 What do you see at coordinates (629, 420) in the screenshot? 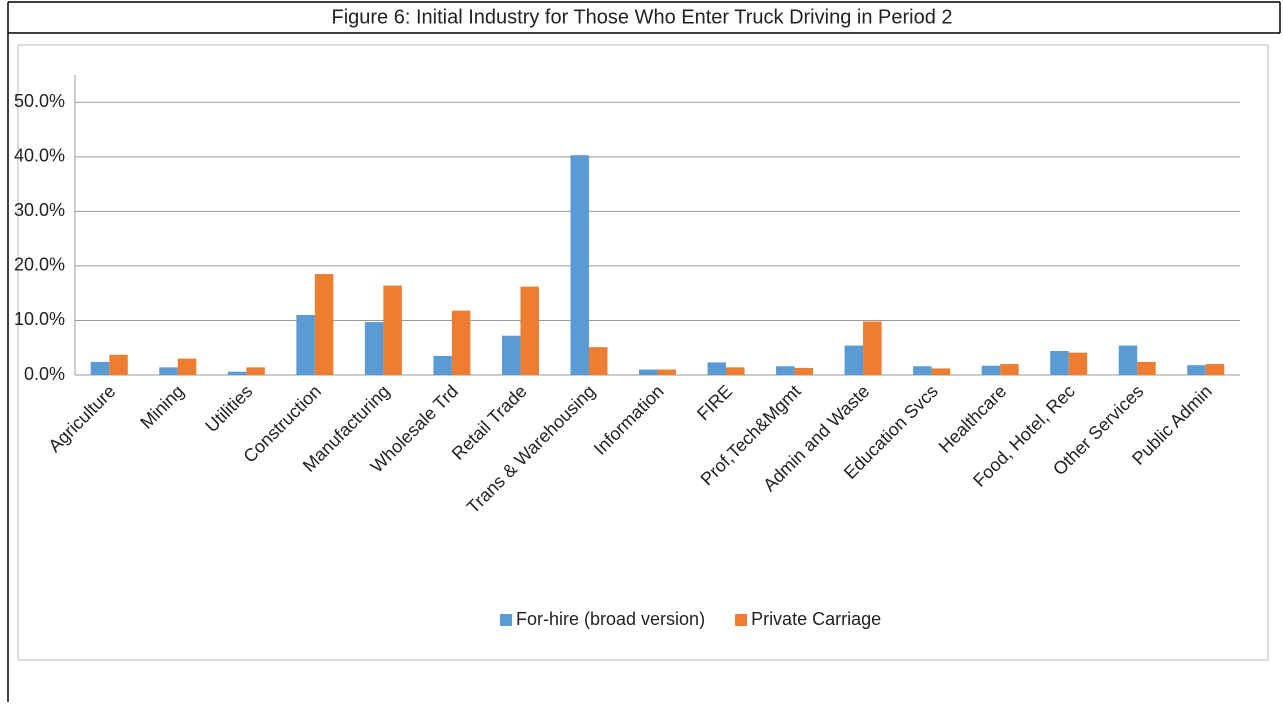
I see `x-tick-label: Information` at bounding box center [629, 420].